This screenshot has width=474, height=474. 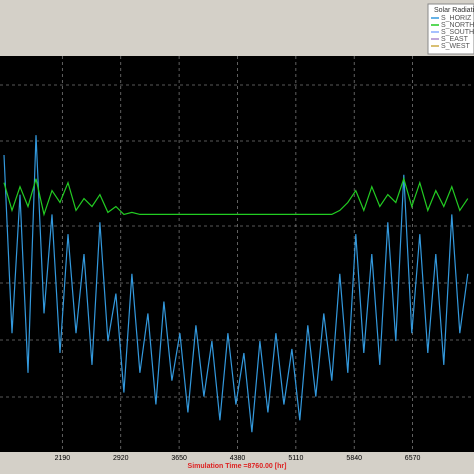 I want to click on legend-label: S_HORIZ, so click(x=456, y=18).